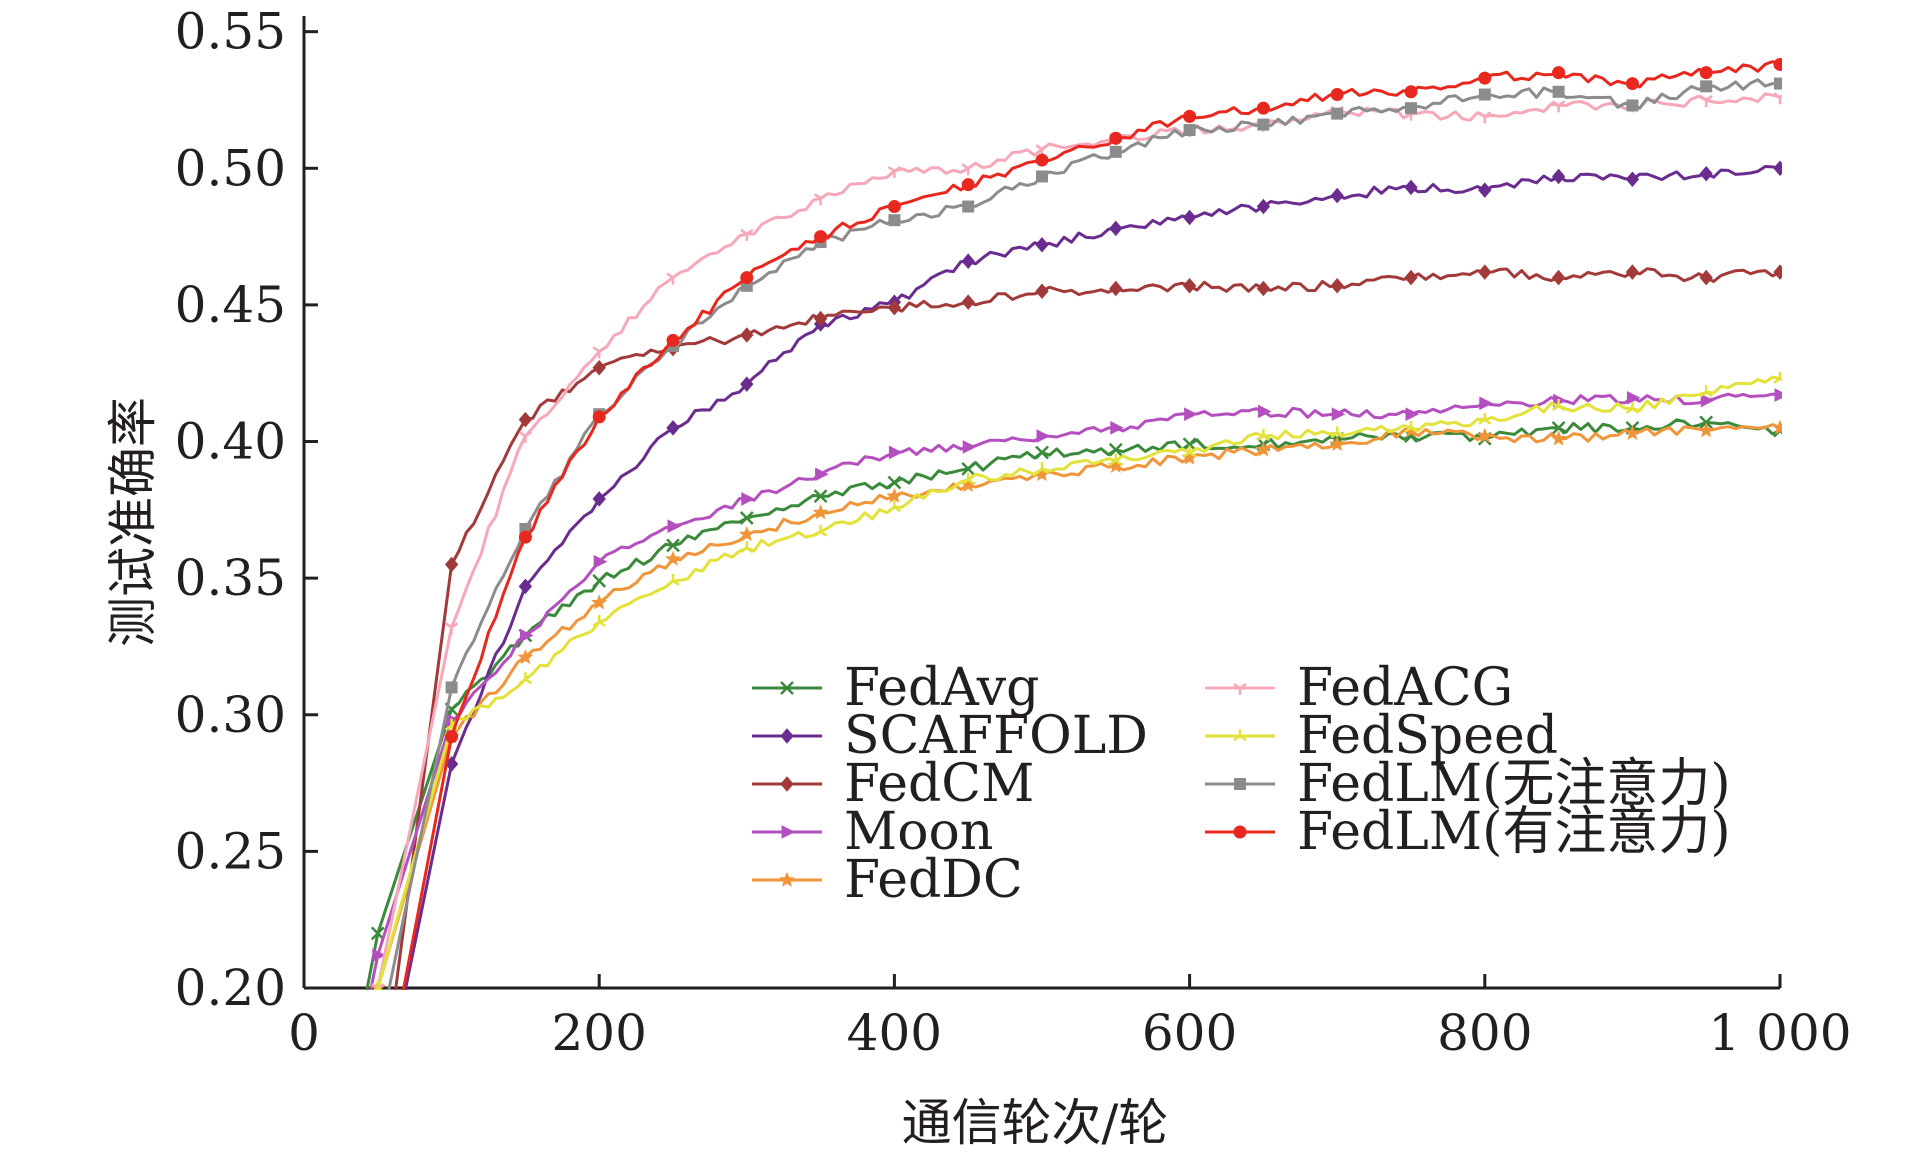 This screenshot has width=1913, height=1157. What do you see at coordinates (230, 168) in the screenshot?
I see `y-tick-label: 0.50` at bounding box center [230, 168].